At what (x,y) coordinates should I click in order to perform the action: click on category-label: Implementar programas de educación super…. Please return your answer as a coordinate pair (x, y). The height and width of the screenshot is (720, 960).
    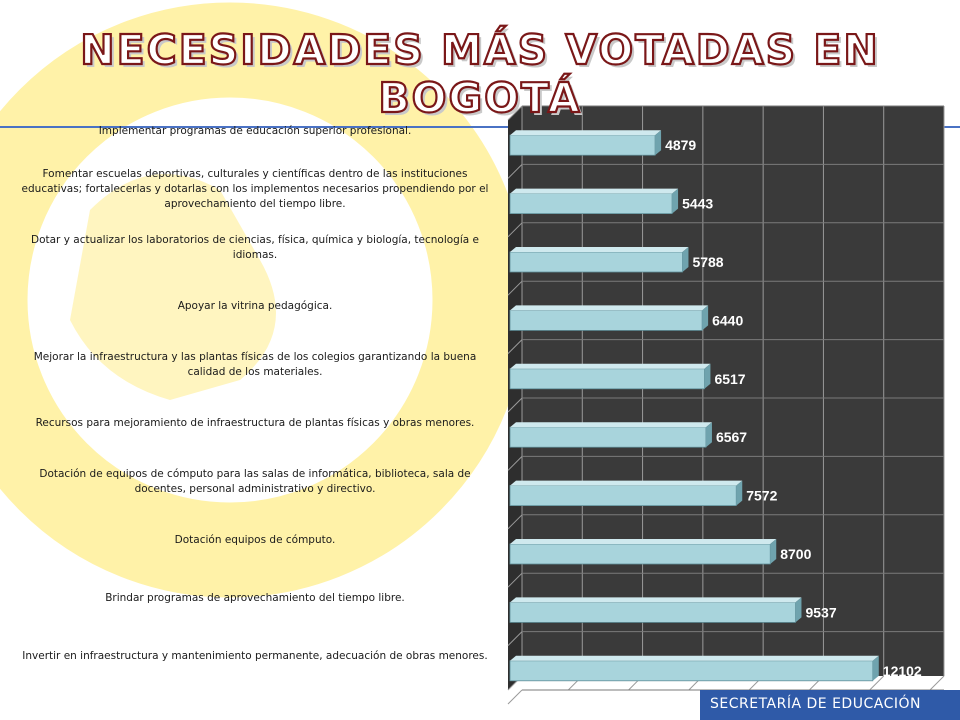
    Looking at the image, I should click on (255, 130).